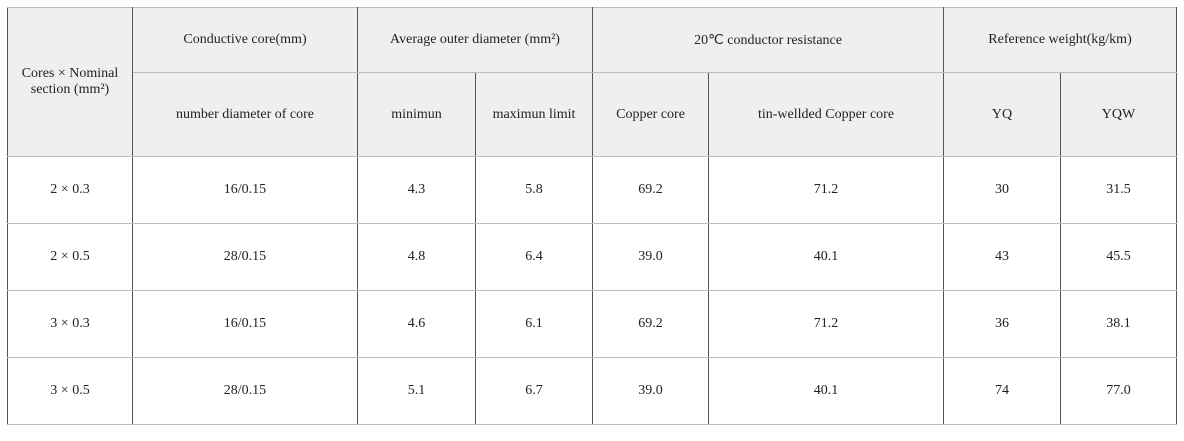 The width and height of the screenshot is (1184, 441). What do you see at coordinates (1002, 324) in the screenshot?
I see `data-cell: 36` at bounding box center [1002, 324].